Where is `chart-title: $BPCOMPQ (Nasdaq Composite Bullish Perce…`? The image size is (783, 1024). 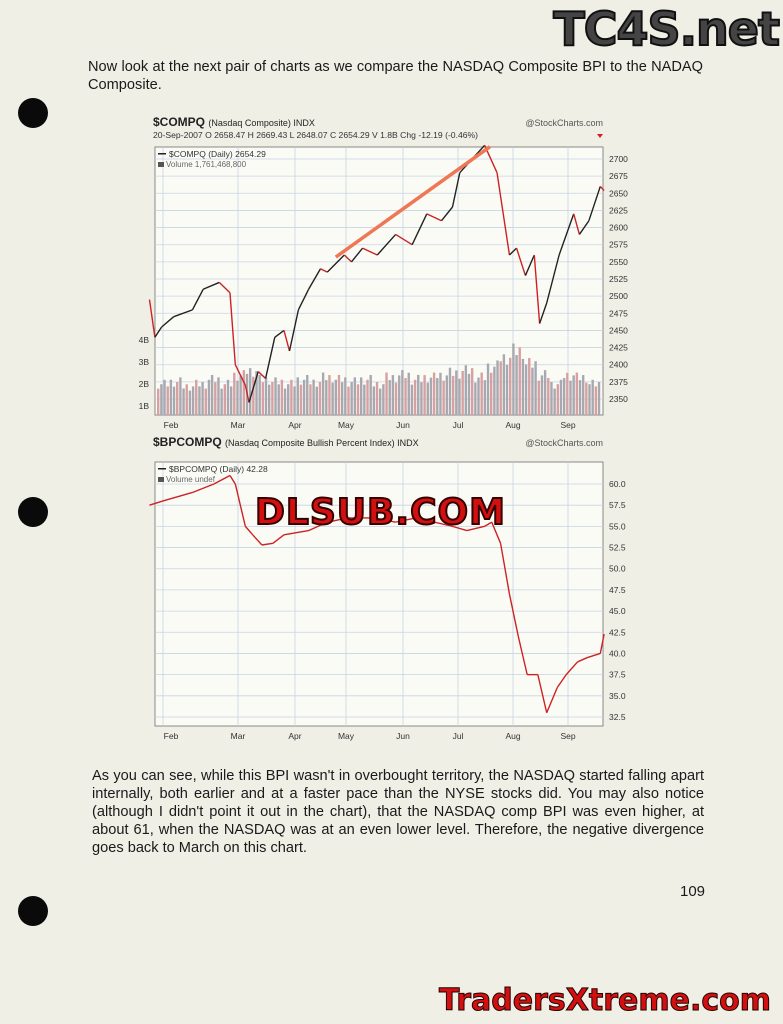
chart-title: $BPCOMPQ (Nasdaq Composite Bullish Perce… is located at coordinates (286, 442).